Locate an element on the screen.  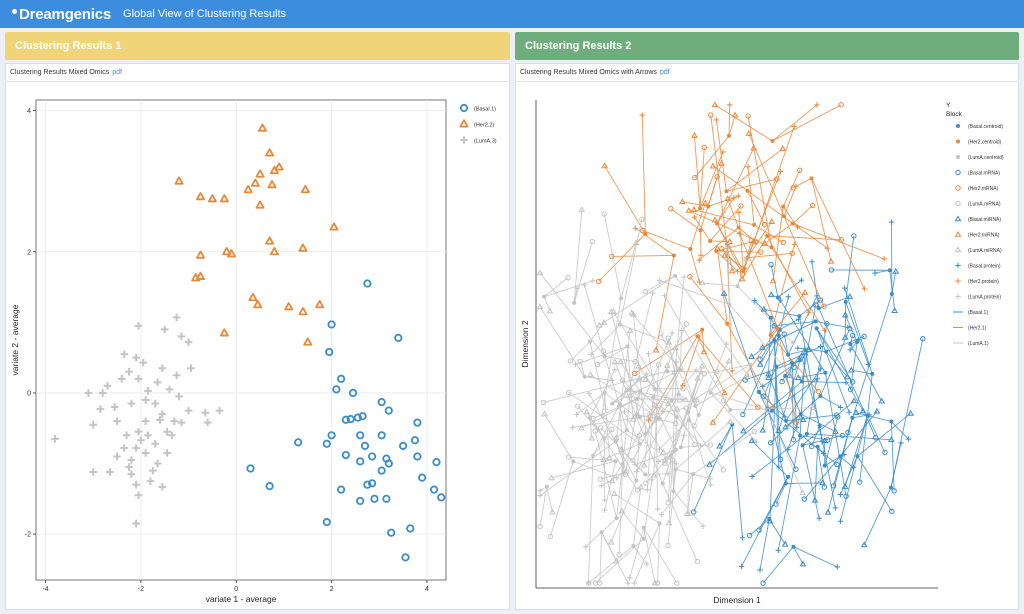
pdf-link-1: pdf is located at coordinates (117, 72).